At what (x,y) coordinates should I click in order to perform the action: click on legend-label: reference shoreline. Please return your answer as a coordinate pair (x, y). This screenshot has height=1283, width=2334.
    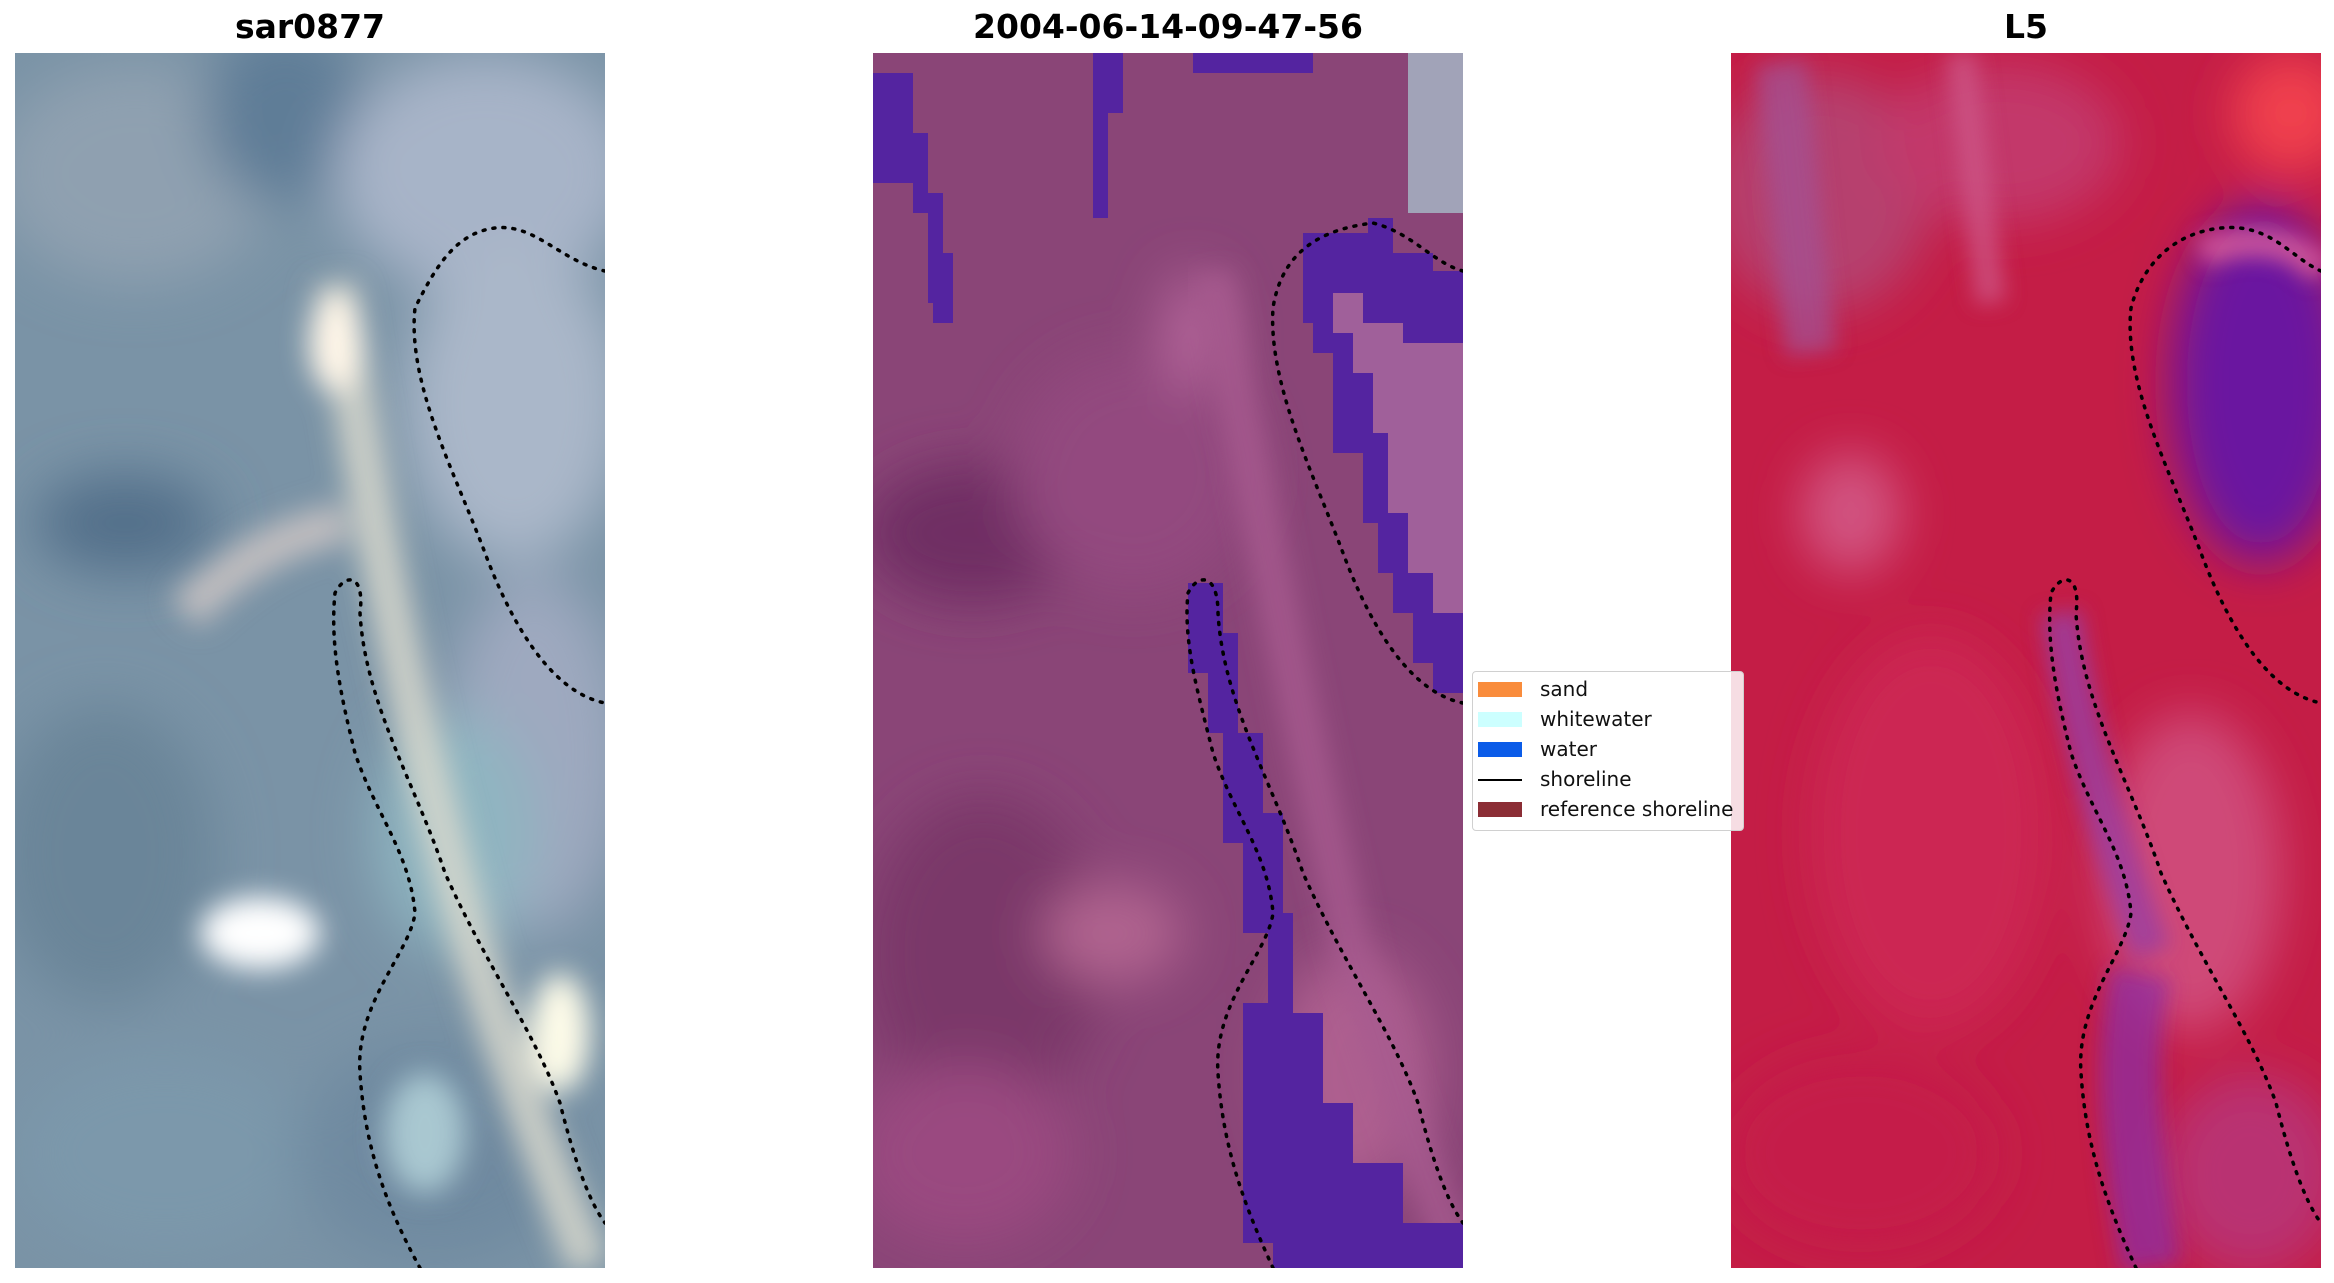
    Looking at the image, I should click on (1637, 809).